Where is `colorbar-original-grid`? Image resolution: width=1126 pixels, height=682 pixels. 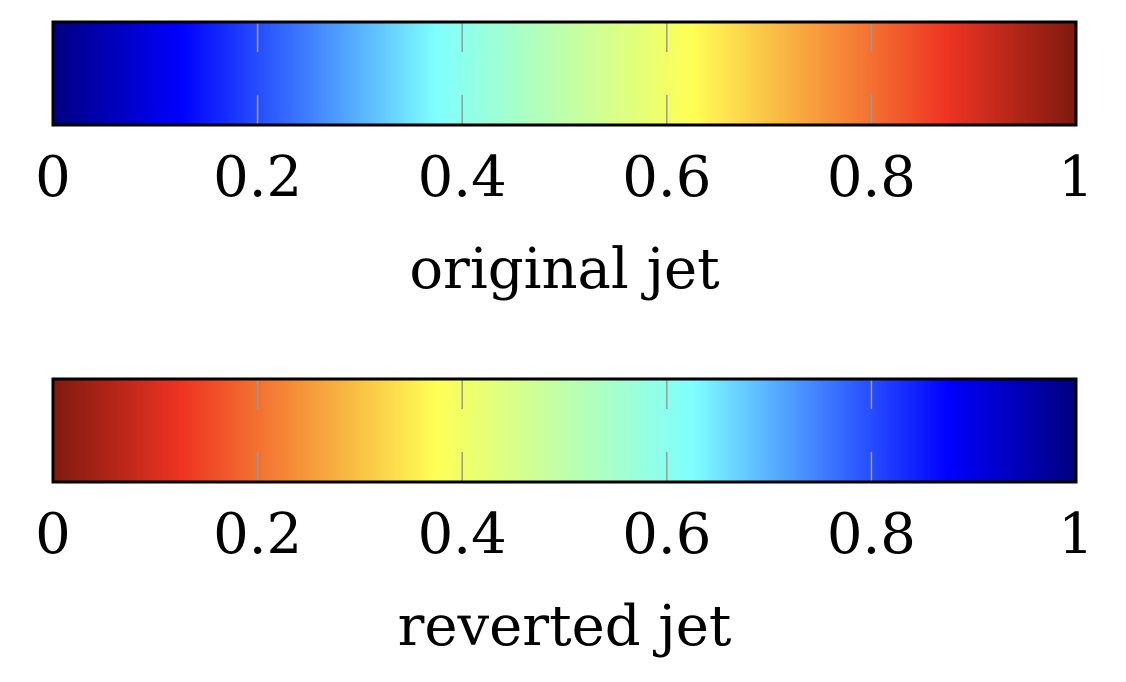
colorbar-original-grid is located at coordinates (564, 73).